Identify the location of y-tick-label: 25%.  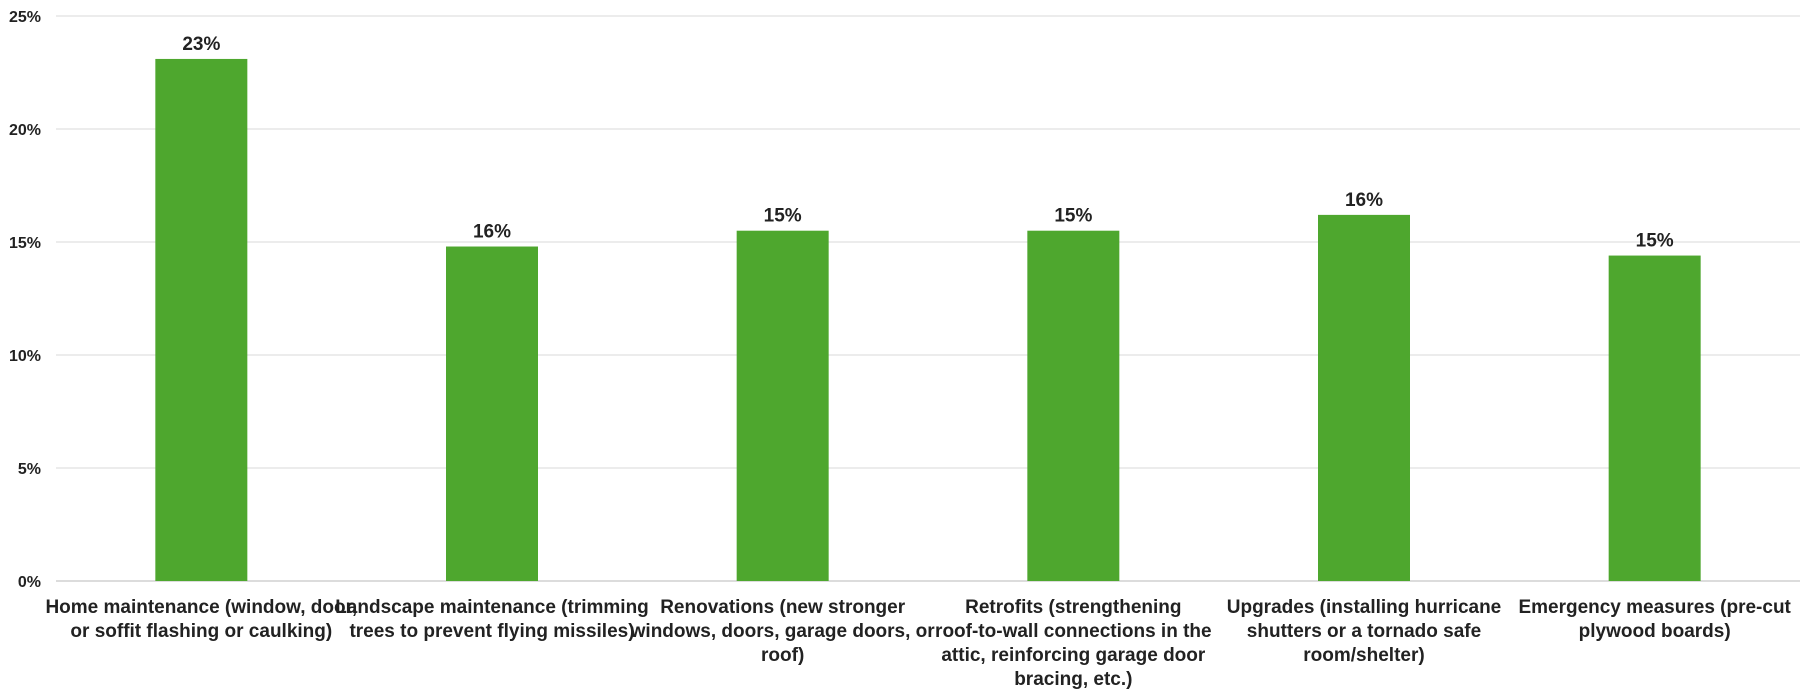
(25, 17).